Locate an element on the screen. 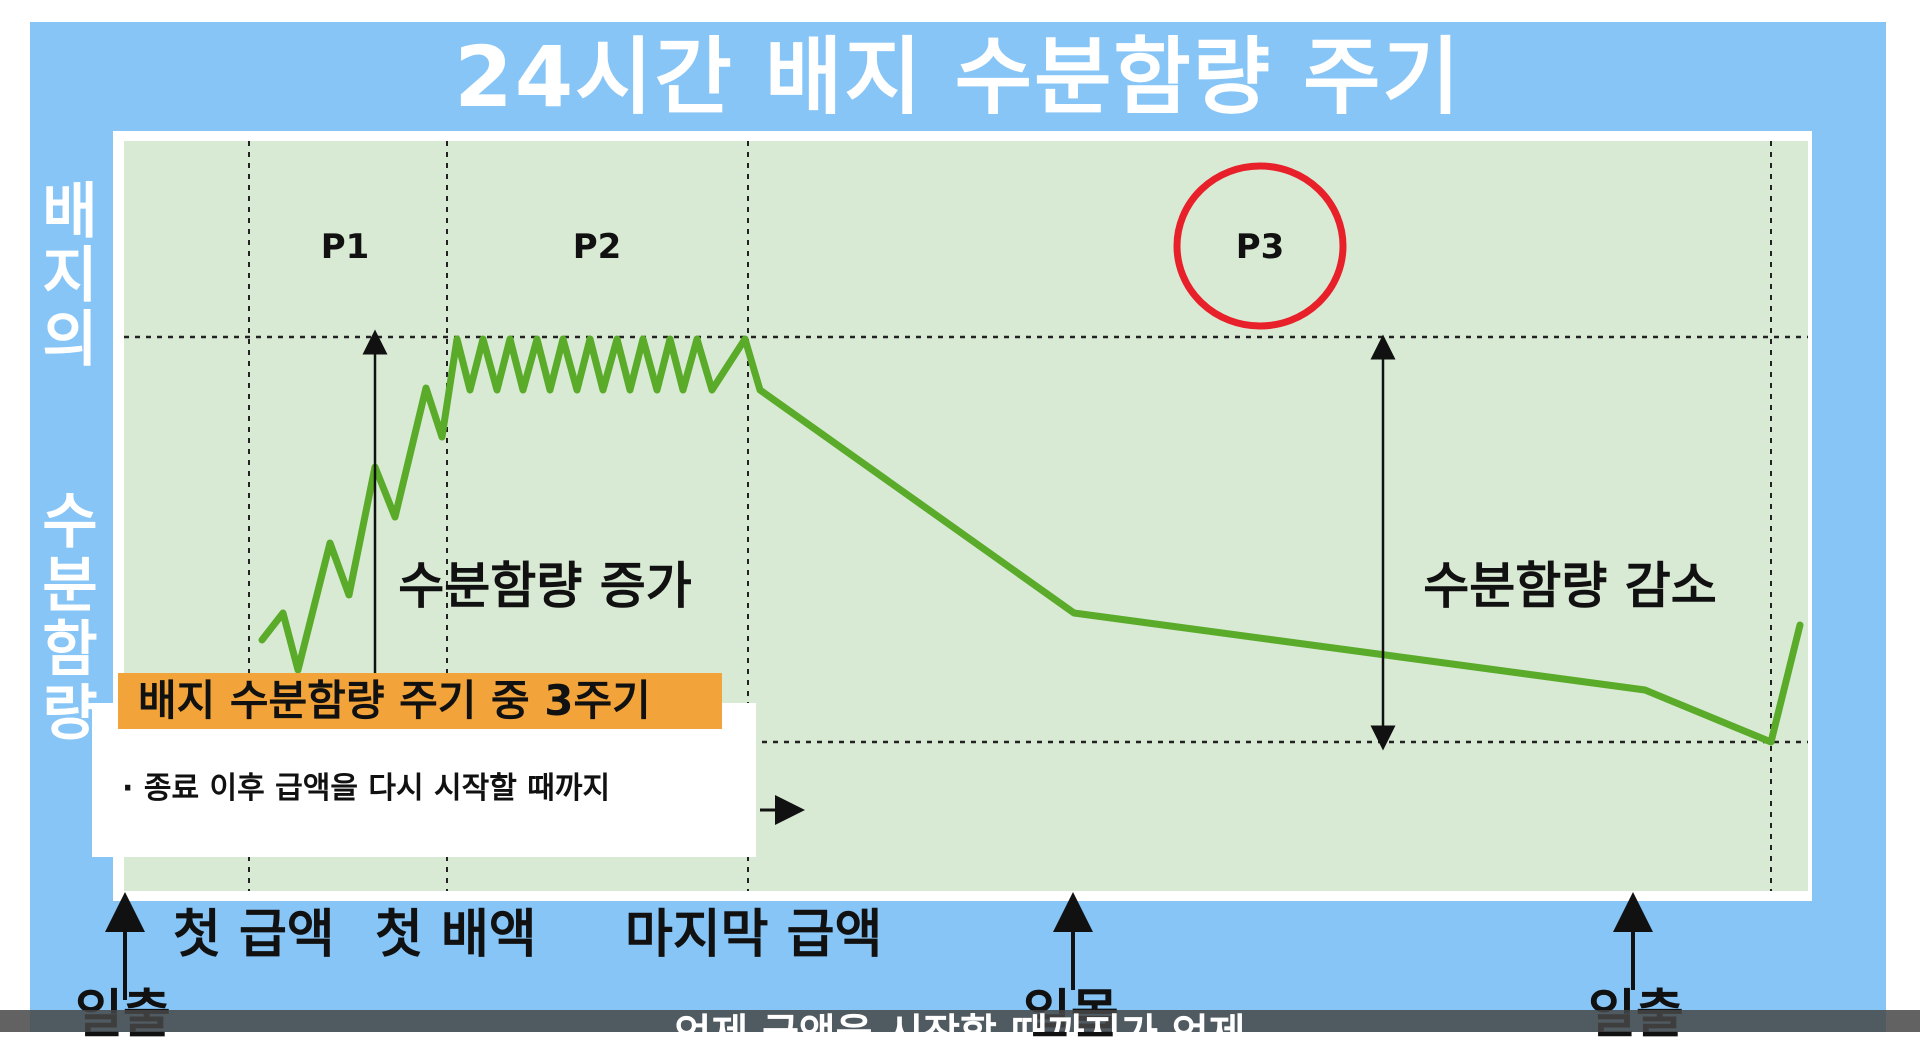 The image size is (1920, 1045). subtitle-text: 언제 급액을 시작할 때까지가 언제 is located at coordinates (960, 1018).